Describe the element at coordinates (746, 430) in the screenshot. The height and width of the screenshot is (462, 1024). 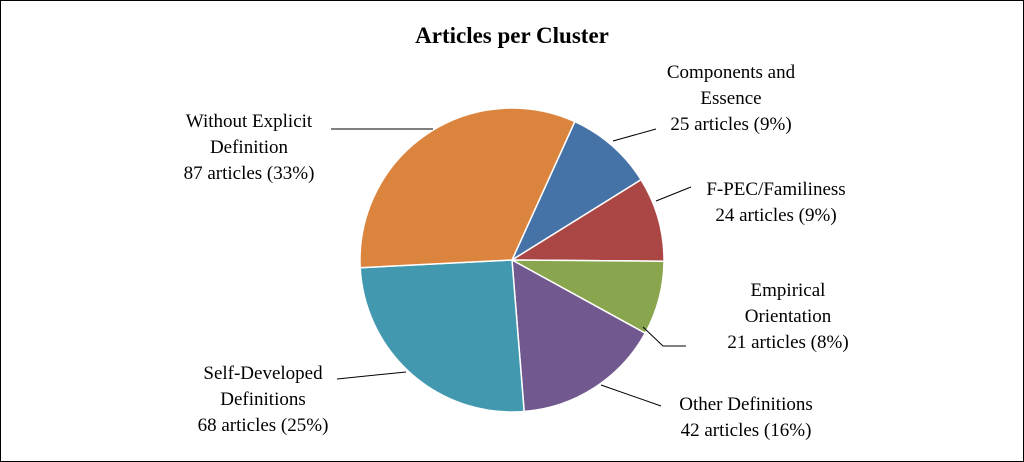
I see `value-label: 42 articles (16%)` at that location.